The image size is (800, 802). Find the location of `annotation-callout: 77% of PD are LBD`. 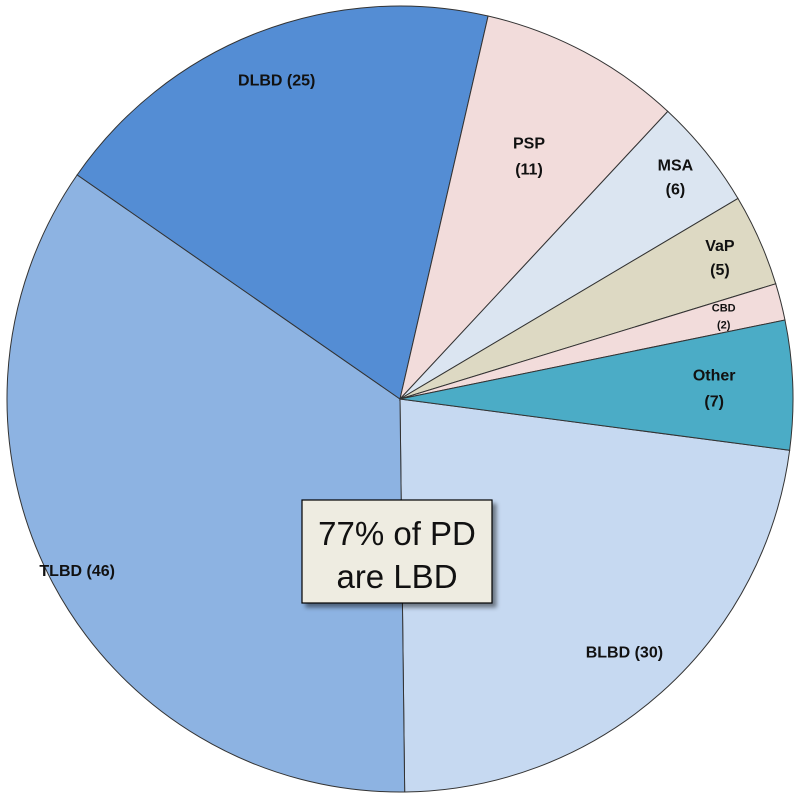

annotation-callout: 77% of PD are LBD is located at coordinates (397, 551).